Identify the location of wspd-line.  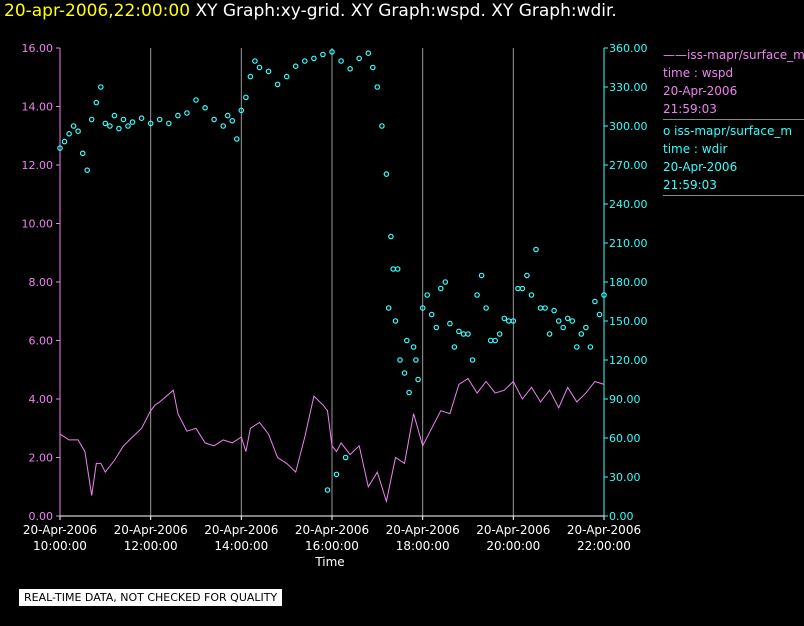
(332, 440).